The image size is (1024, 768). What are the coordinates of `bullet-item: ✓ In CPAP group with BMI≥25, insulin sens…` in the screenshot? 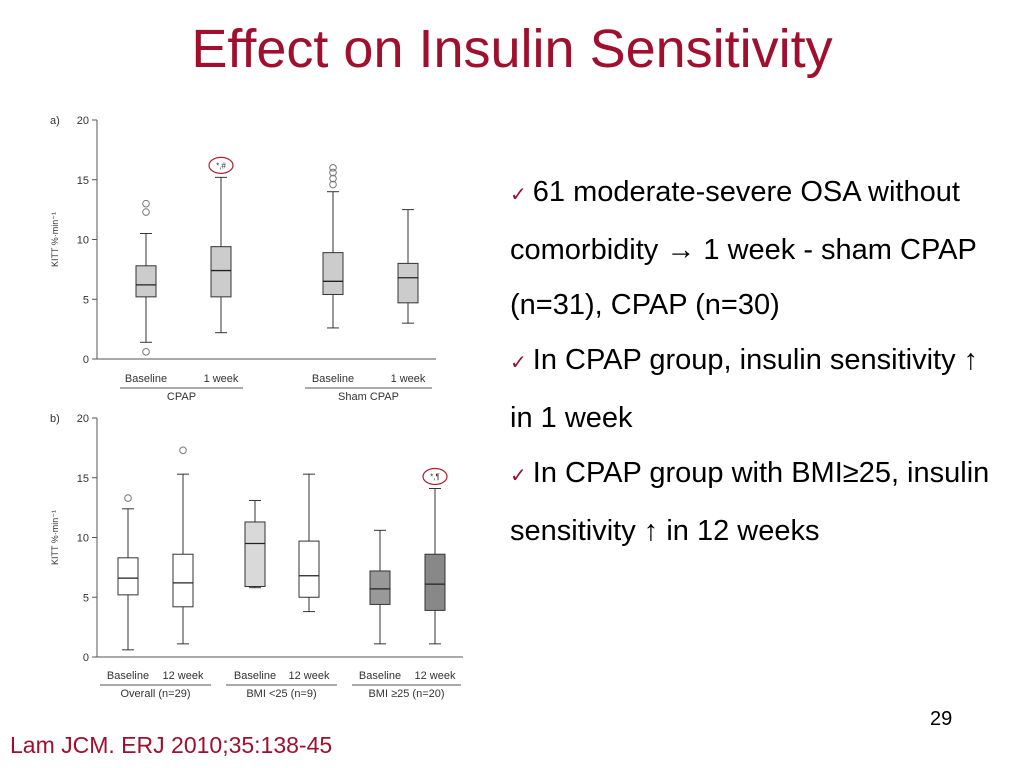 It's located at (755, 502).